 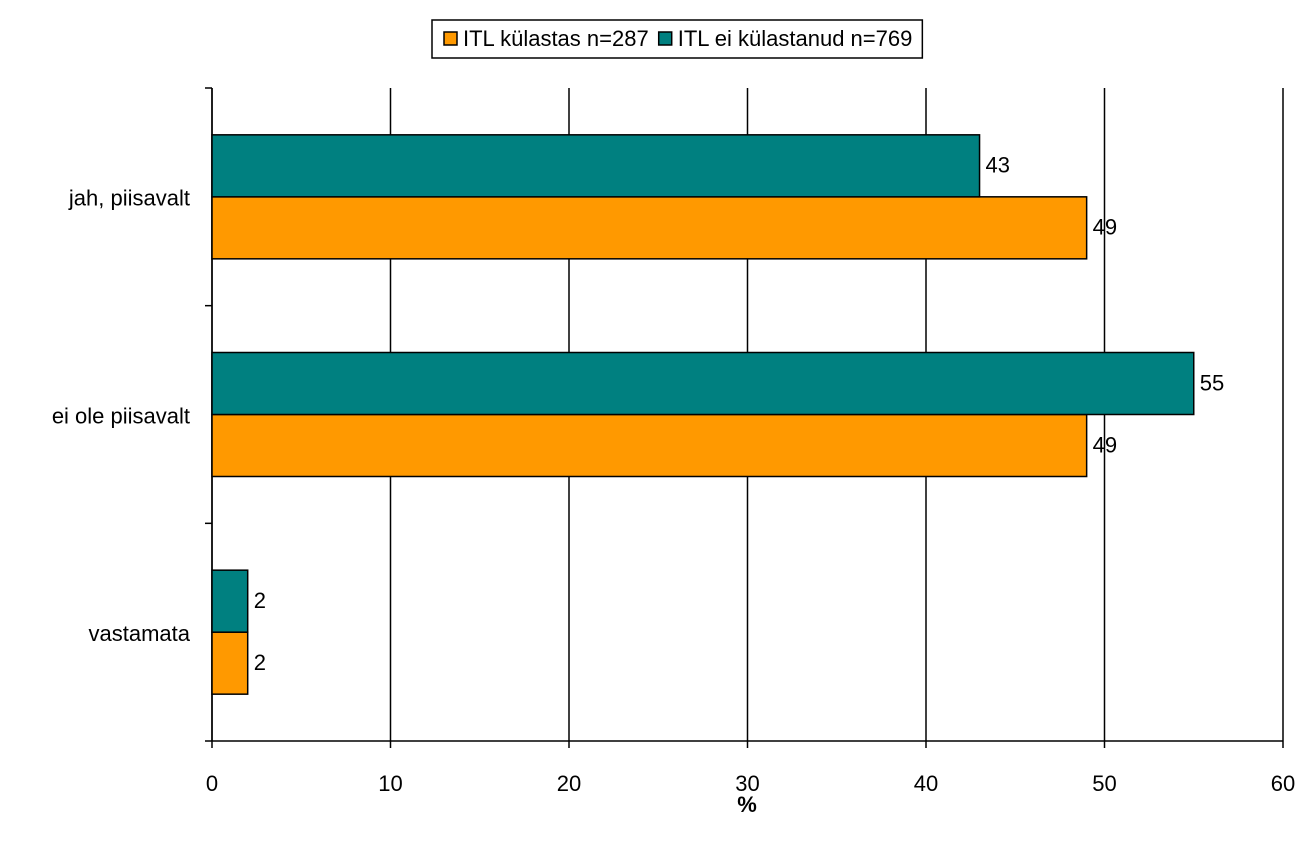 I want to click on x-axis-label: %, so click(x=747, y=804).